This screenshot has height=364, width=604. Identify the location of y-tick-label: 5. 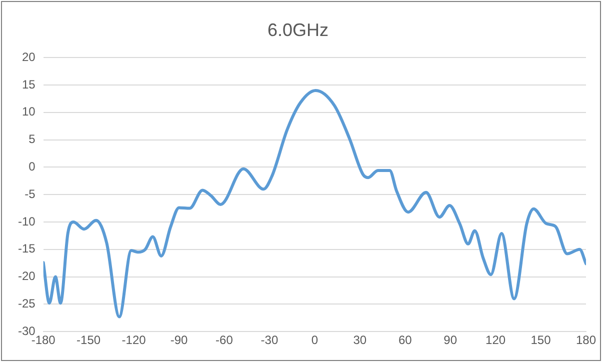
(32, 139).